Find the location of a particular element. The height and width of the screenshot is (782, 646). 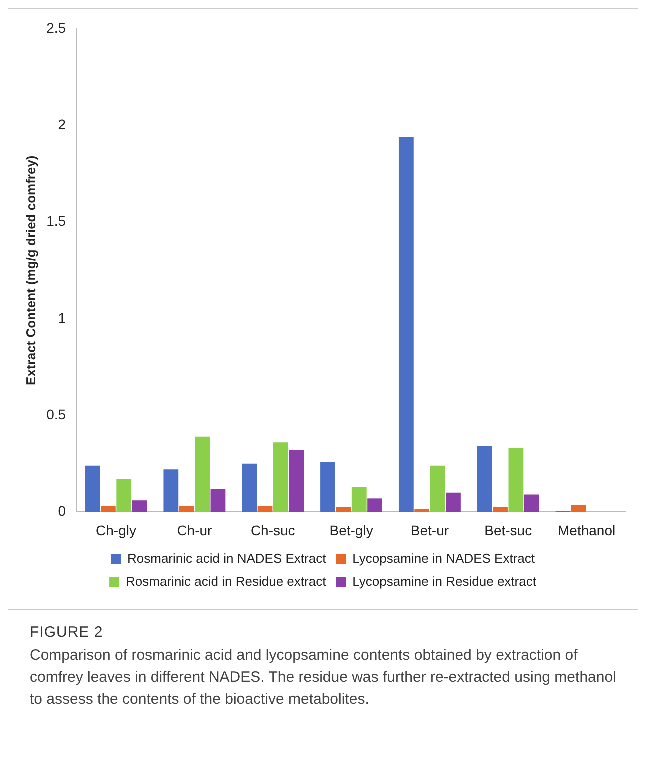

legend-label: Lycopsamine in Residue extract is located at coordinates (444, 582).